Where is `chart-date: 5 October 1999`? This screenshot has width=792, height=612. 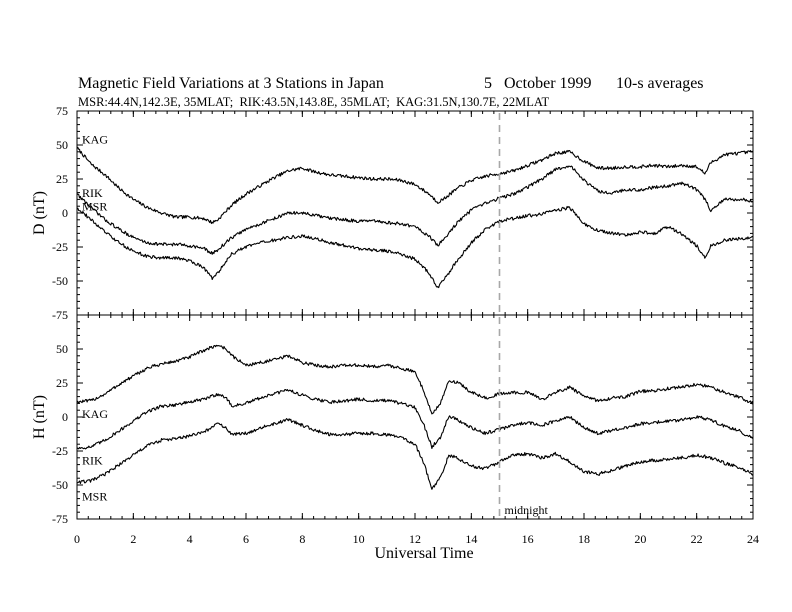
chart-date: 5 October 1999 is located at coordinates (538, 83).